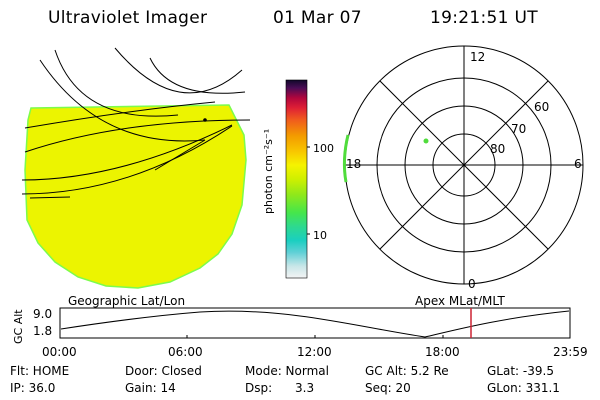 The image size is (600, 400). What do you see at coordinates (59, 352) in the screenshot?
I see `x-tick-0000: 00:00` at bounding box center [59, 352].